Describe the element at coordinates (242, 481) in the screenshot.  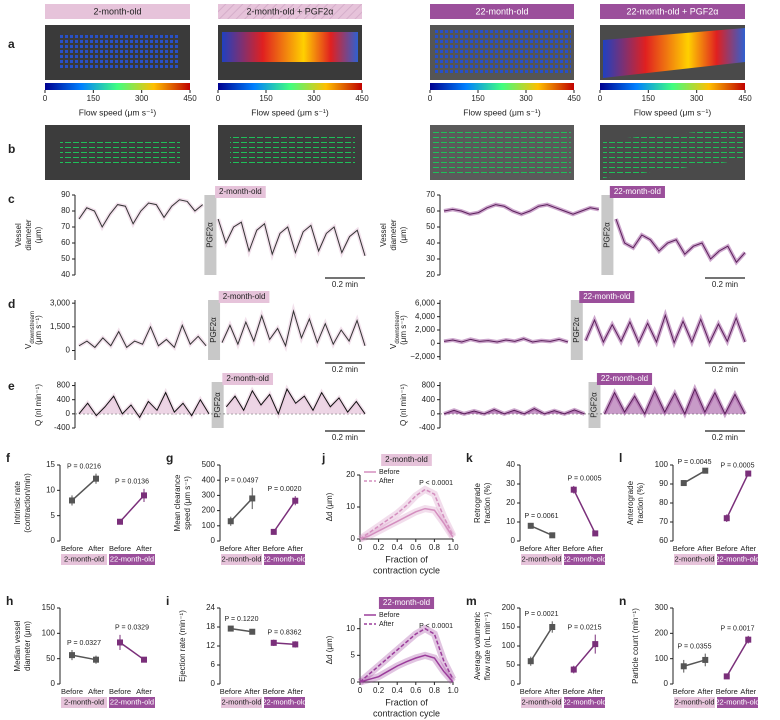
I see `p-value: P = 0.0497` at that location.